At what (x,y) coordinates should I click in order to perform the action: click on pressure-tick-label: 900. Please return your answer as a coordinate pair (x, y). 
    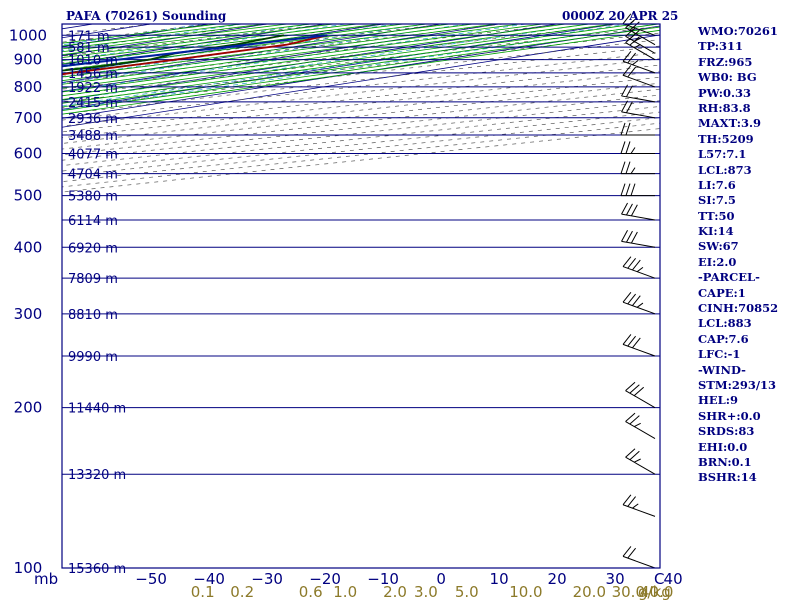
    Looking at the image, I should click on (28, 60).